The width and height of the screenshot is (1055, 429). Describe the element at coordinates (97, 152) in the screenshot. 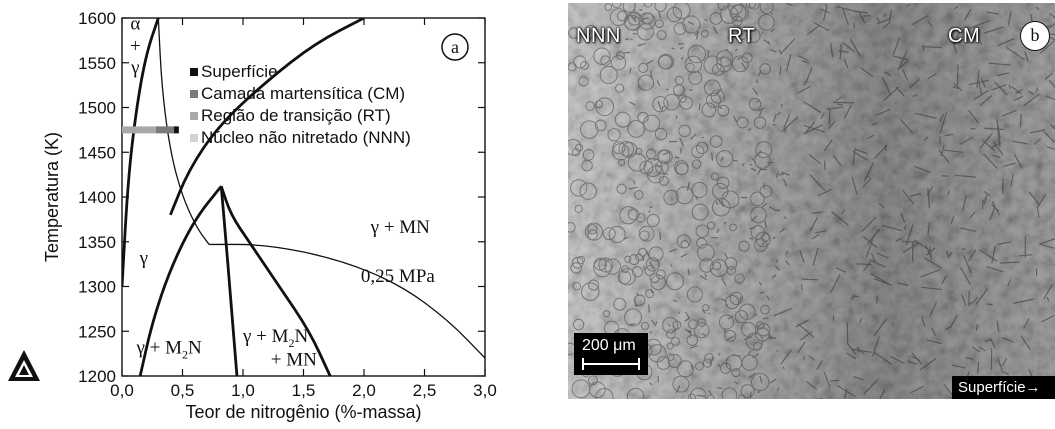

I see `y-tick-label: 1450` at that location.